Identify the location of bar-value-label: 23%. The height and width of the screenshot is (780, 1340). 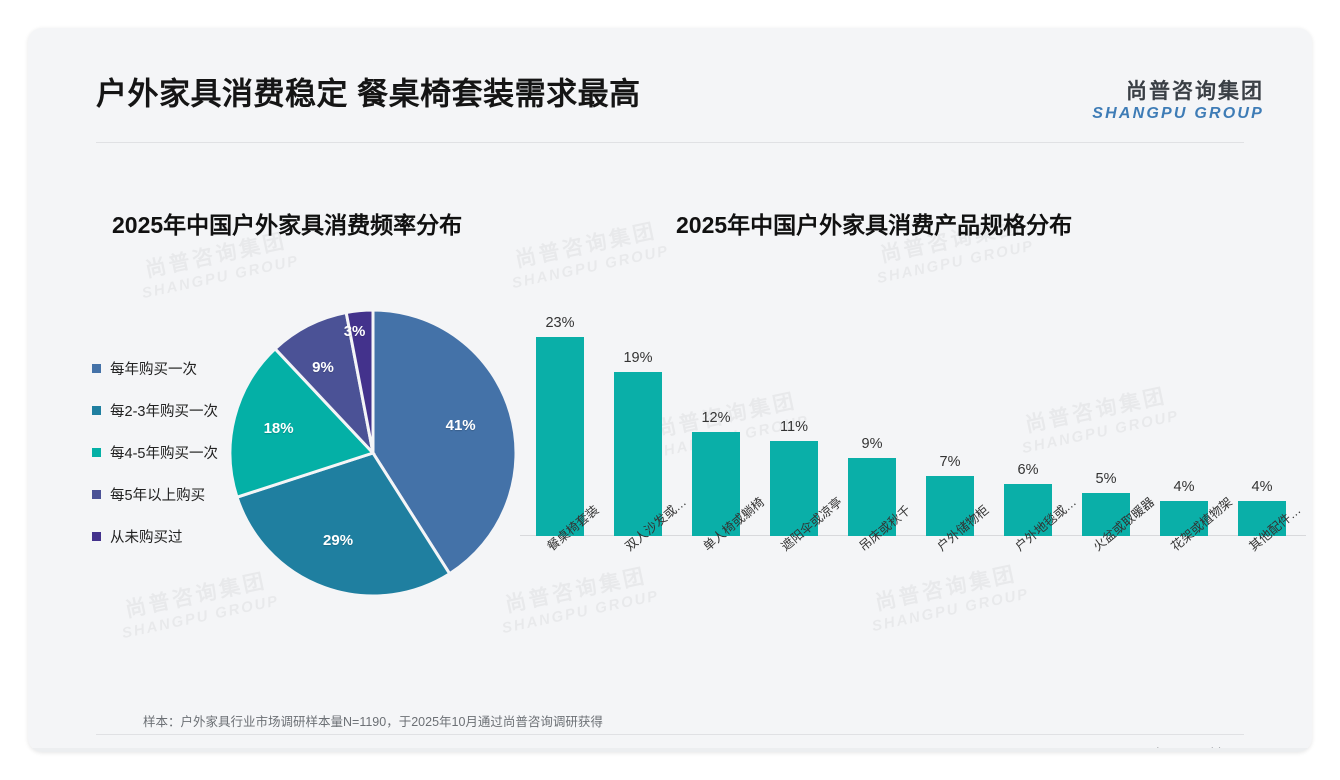
(560, 323).